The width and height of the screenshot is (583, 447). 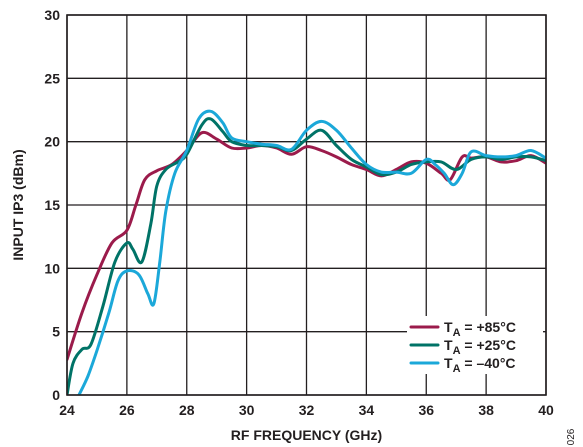 I want to click on x-tick-labels: 24 26 28 30 32 34 36 38 40, so click(x=306, y=410).